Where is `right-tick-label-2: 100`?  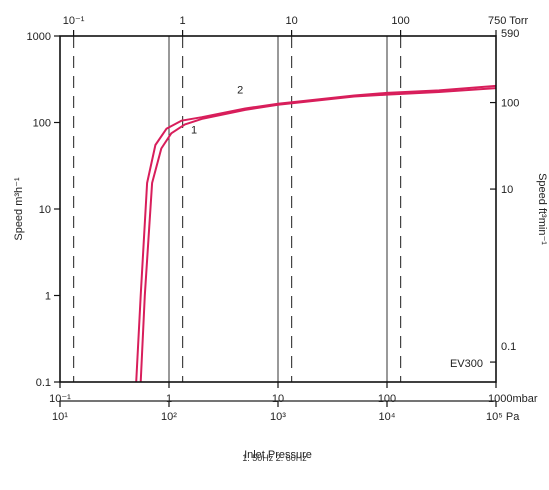
right-tick-label-2: 100 is located at coordinates (510, 104).